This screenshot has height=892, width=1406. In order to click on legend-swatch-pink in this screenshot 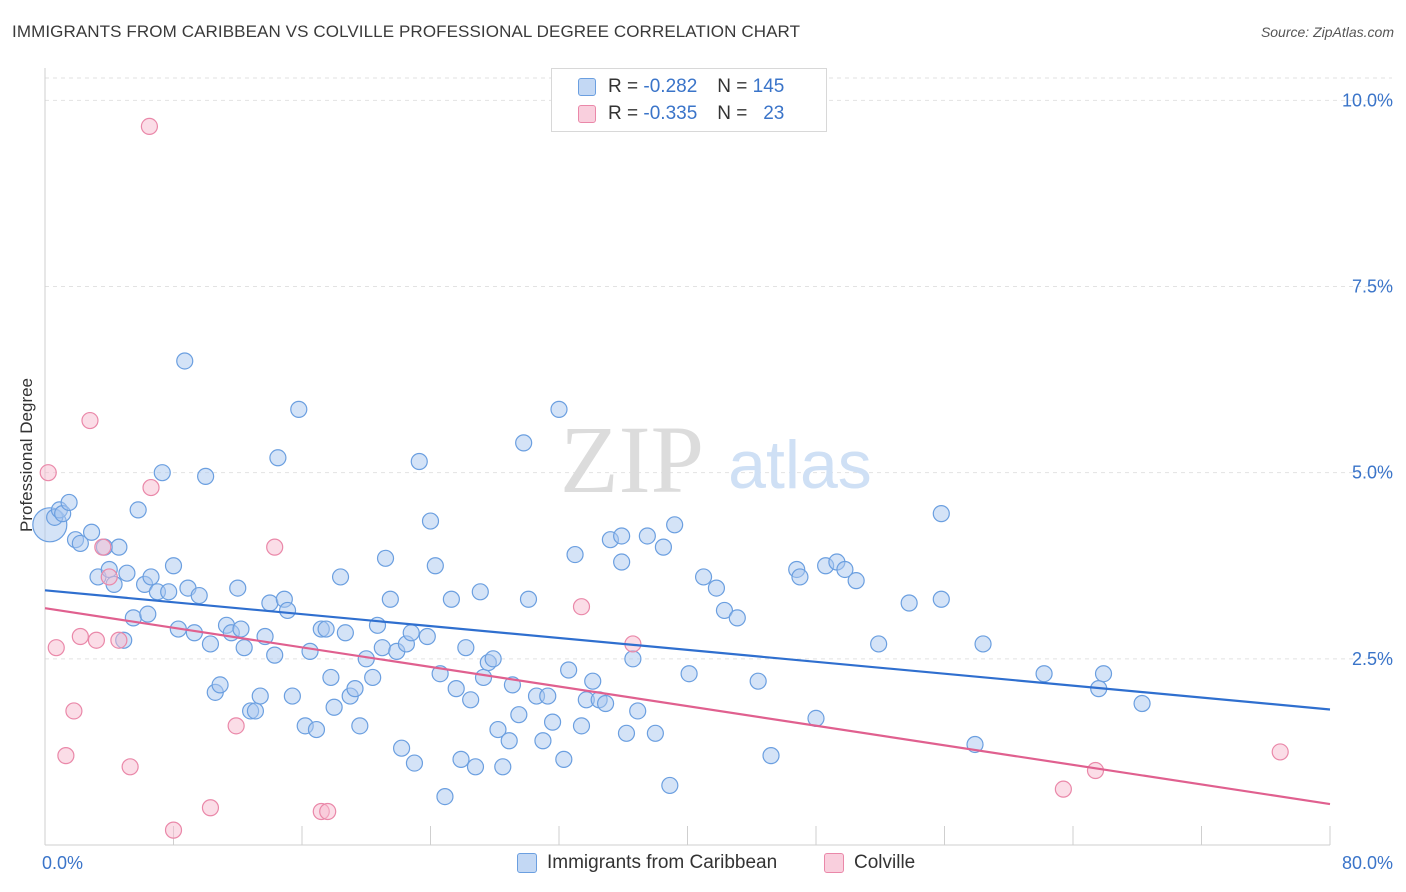, I will do `click(587, 114)`.